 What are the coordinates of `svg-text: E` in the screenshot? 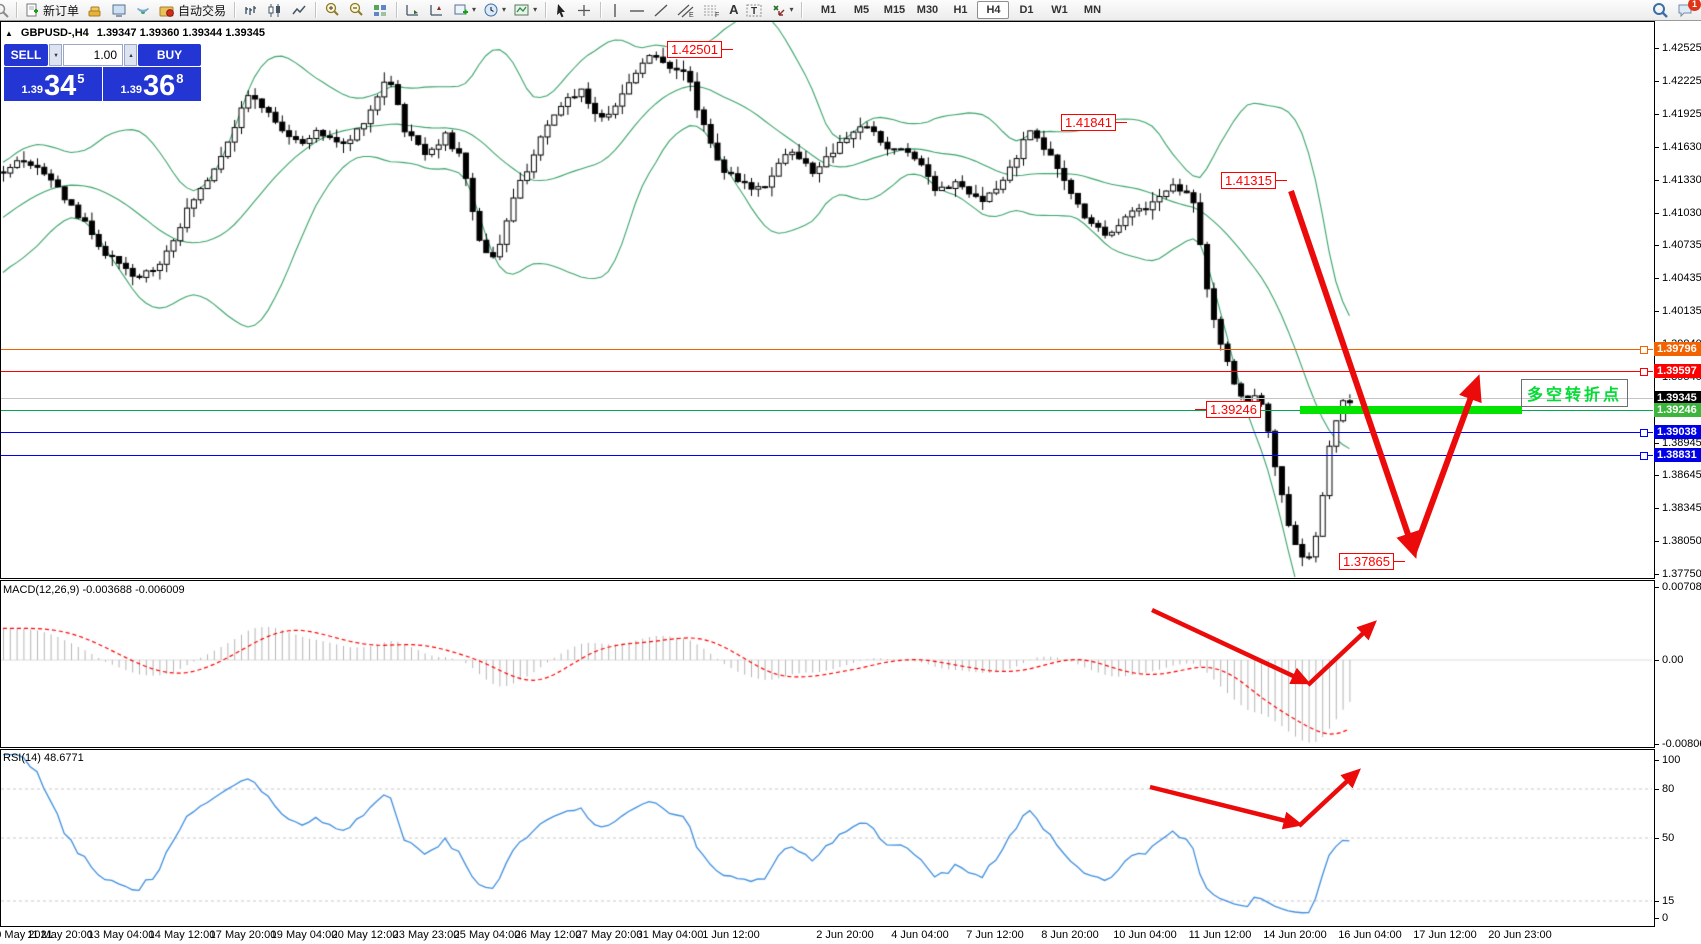 It's located at (691, 15).